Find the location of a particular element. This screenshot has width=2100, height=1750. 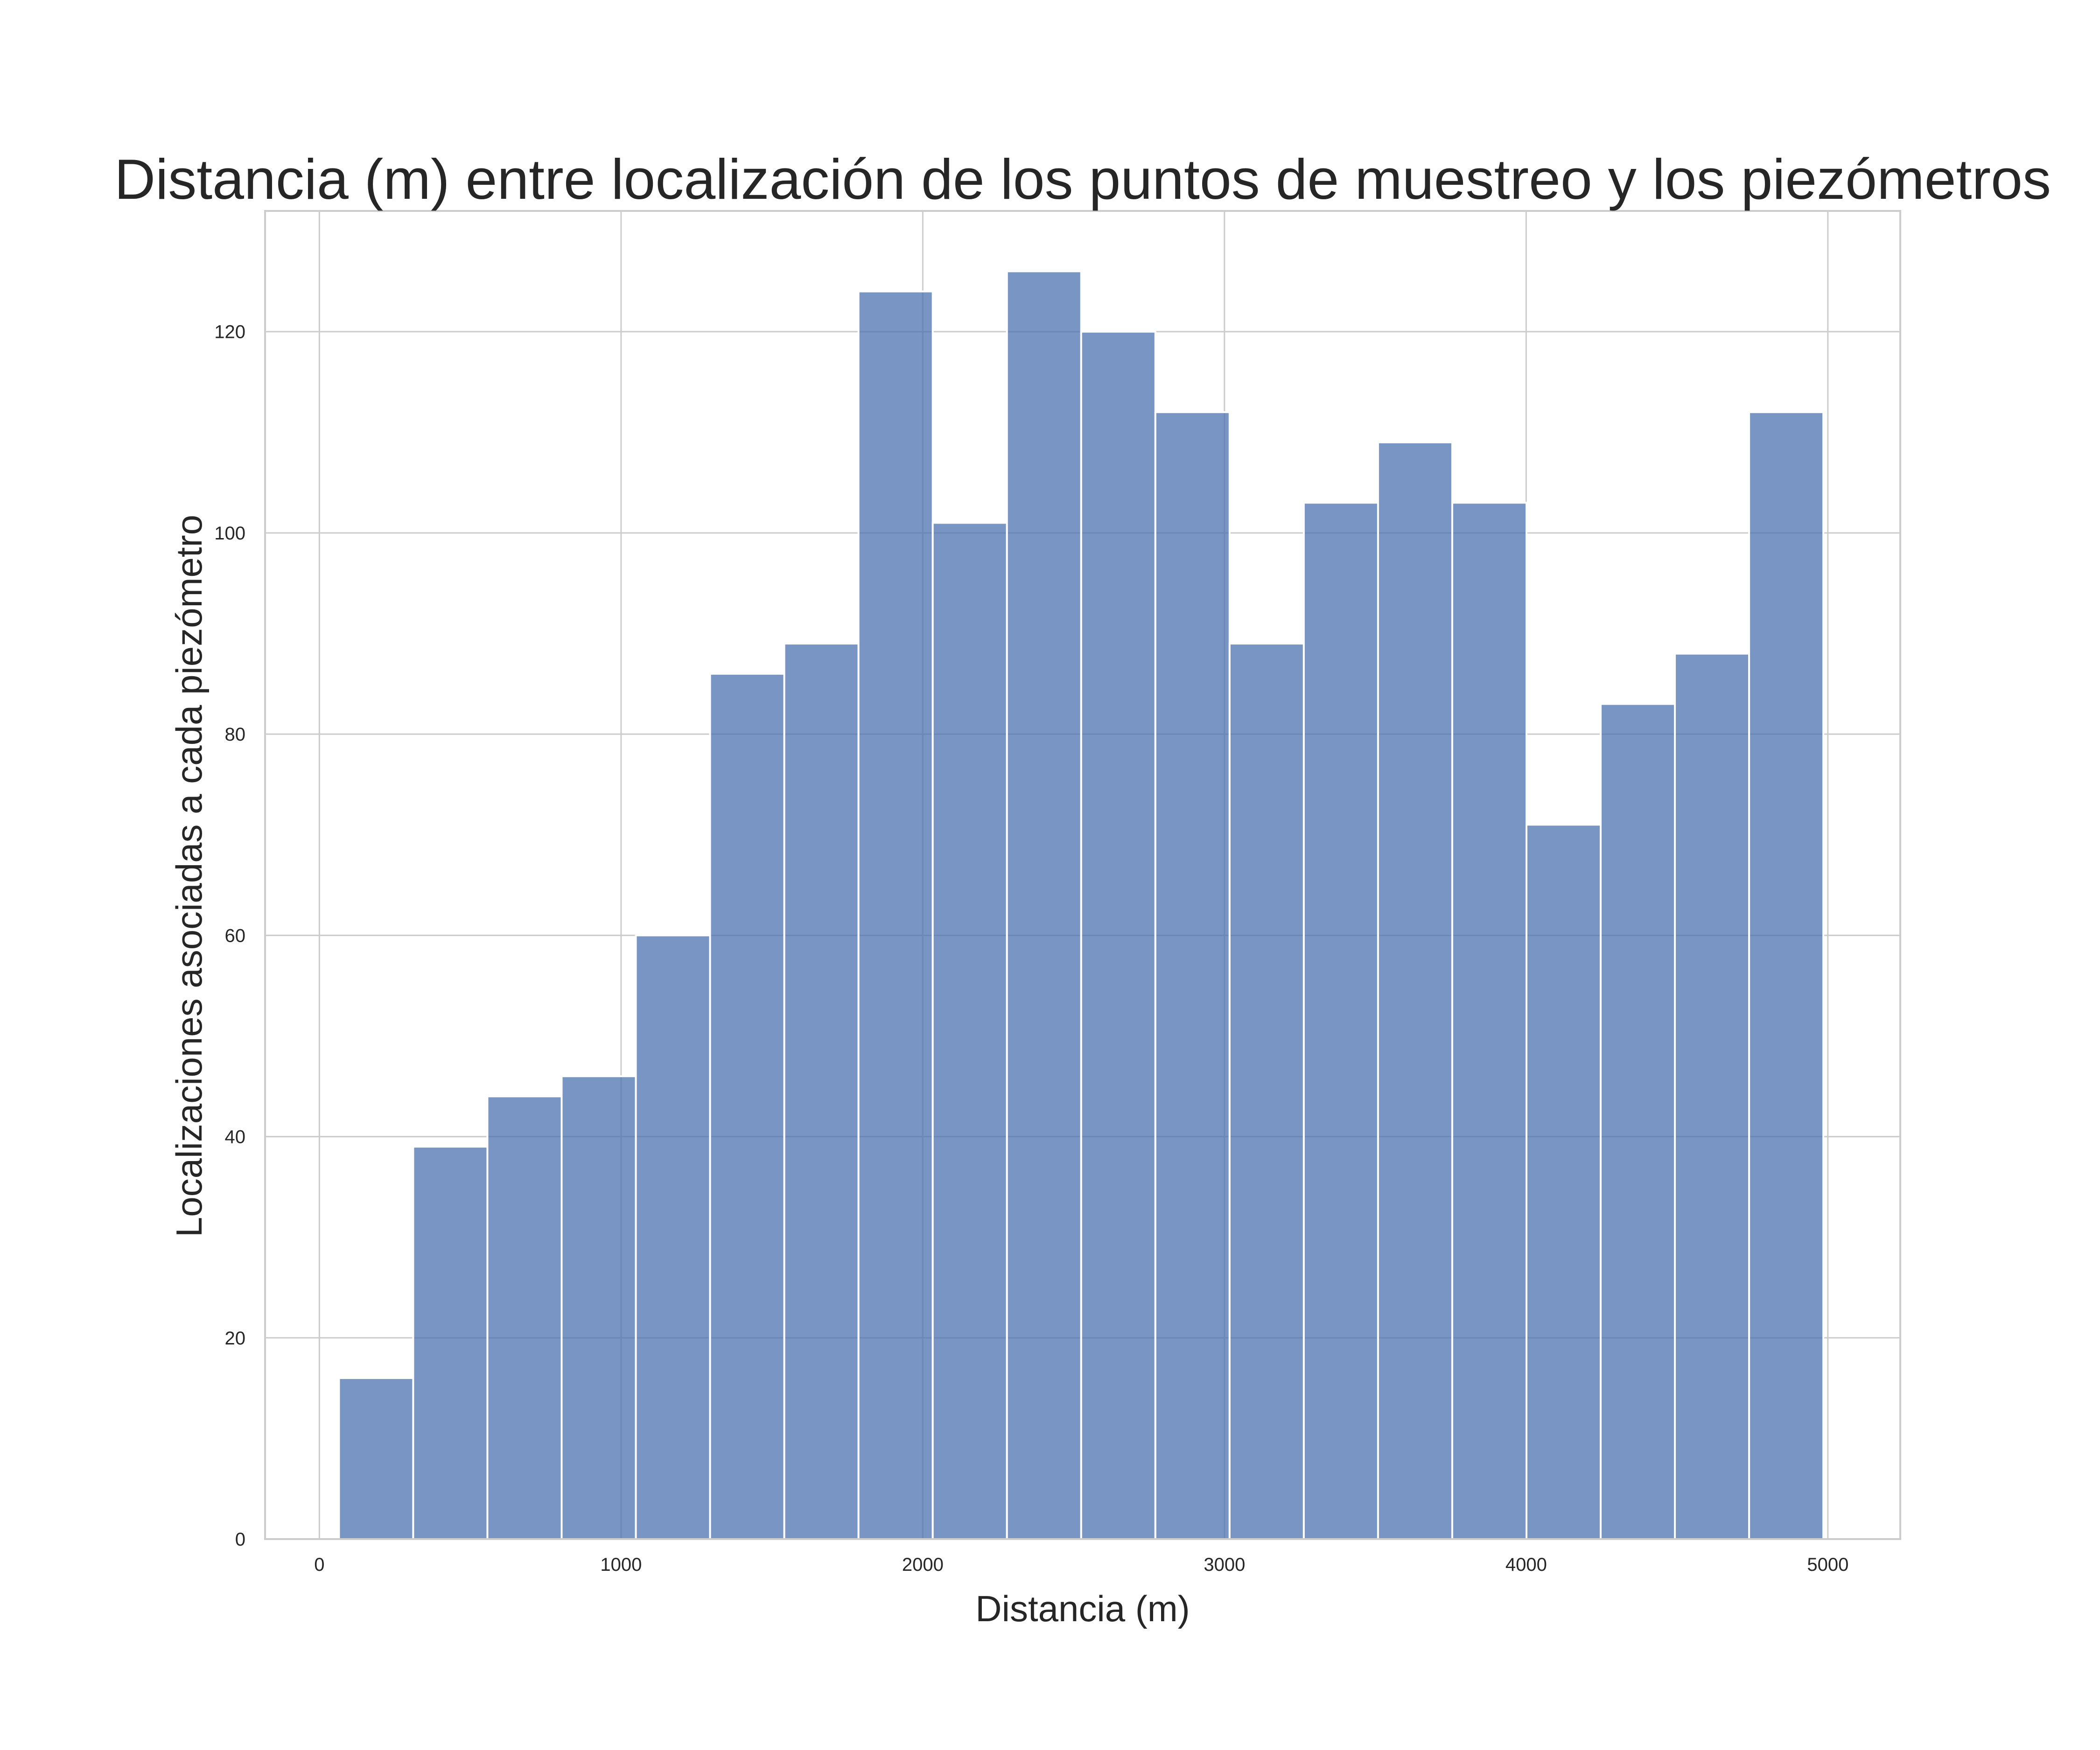

y-tick-label: 0 is located at coordinates (240, 1539).